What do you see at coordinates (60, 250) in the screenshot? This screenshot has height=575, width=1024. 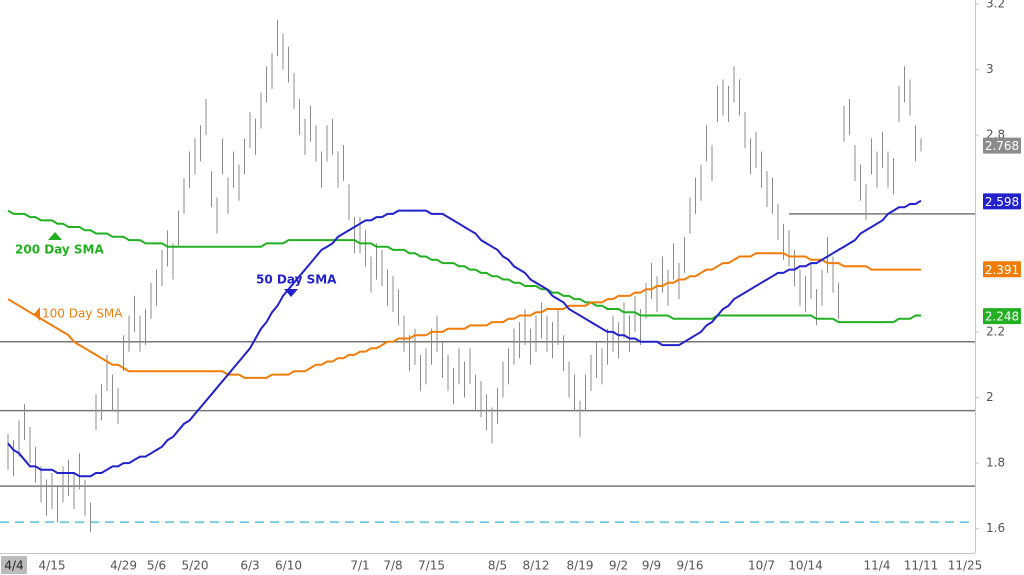 I see `sma200-annotation: 200 Day SMA` at bounding box center [60, 250].